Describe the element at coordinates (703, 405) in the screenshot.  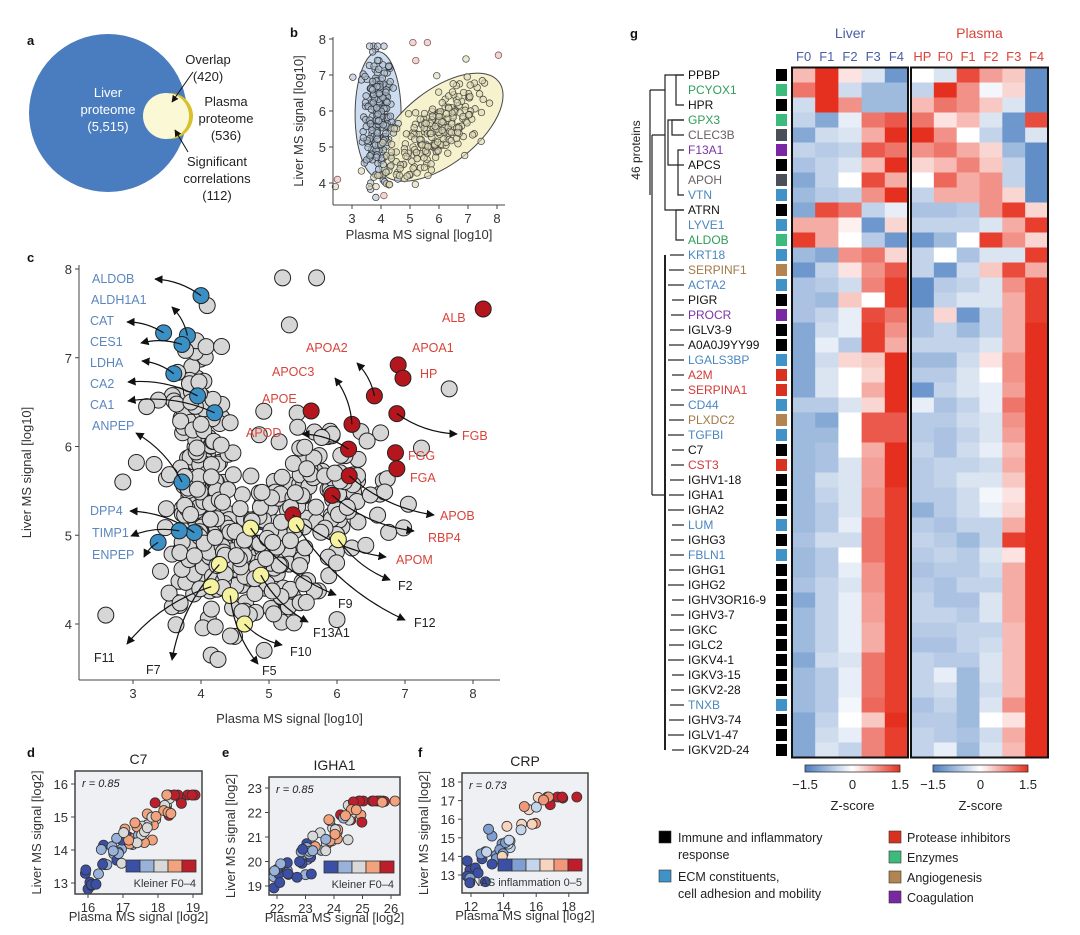
I see `row-label: CD44` at that location.